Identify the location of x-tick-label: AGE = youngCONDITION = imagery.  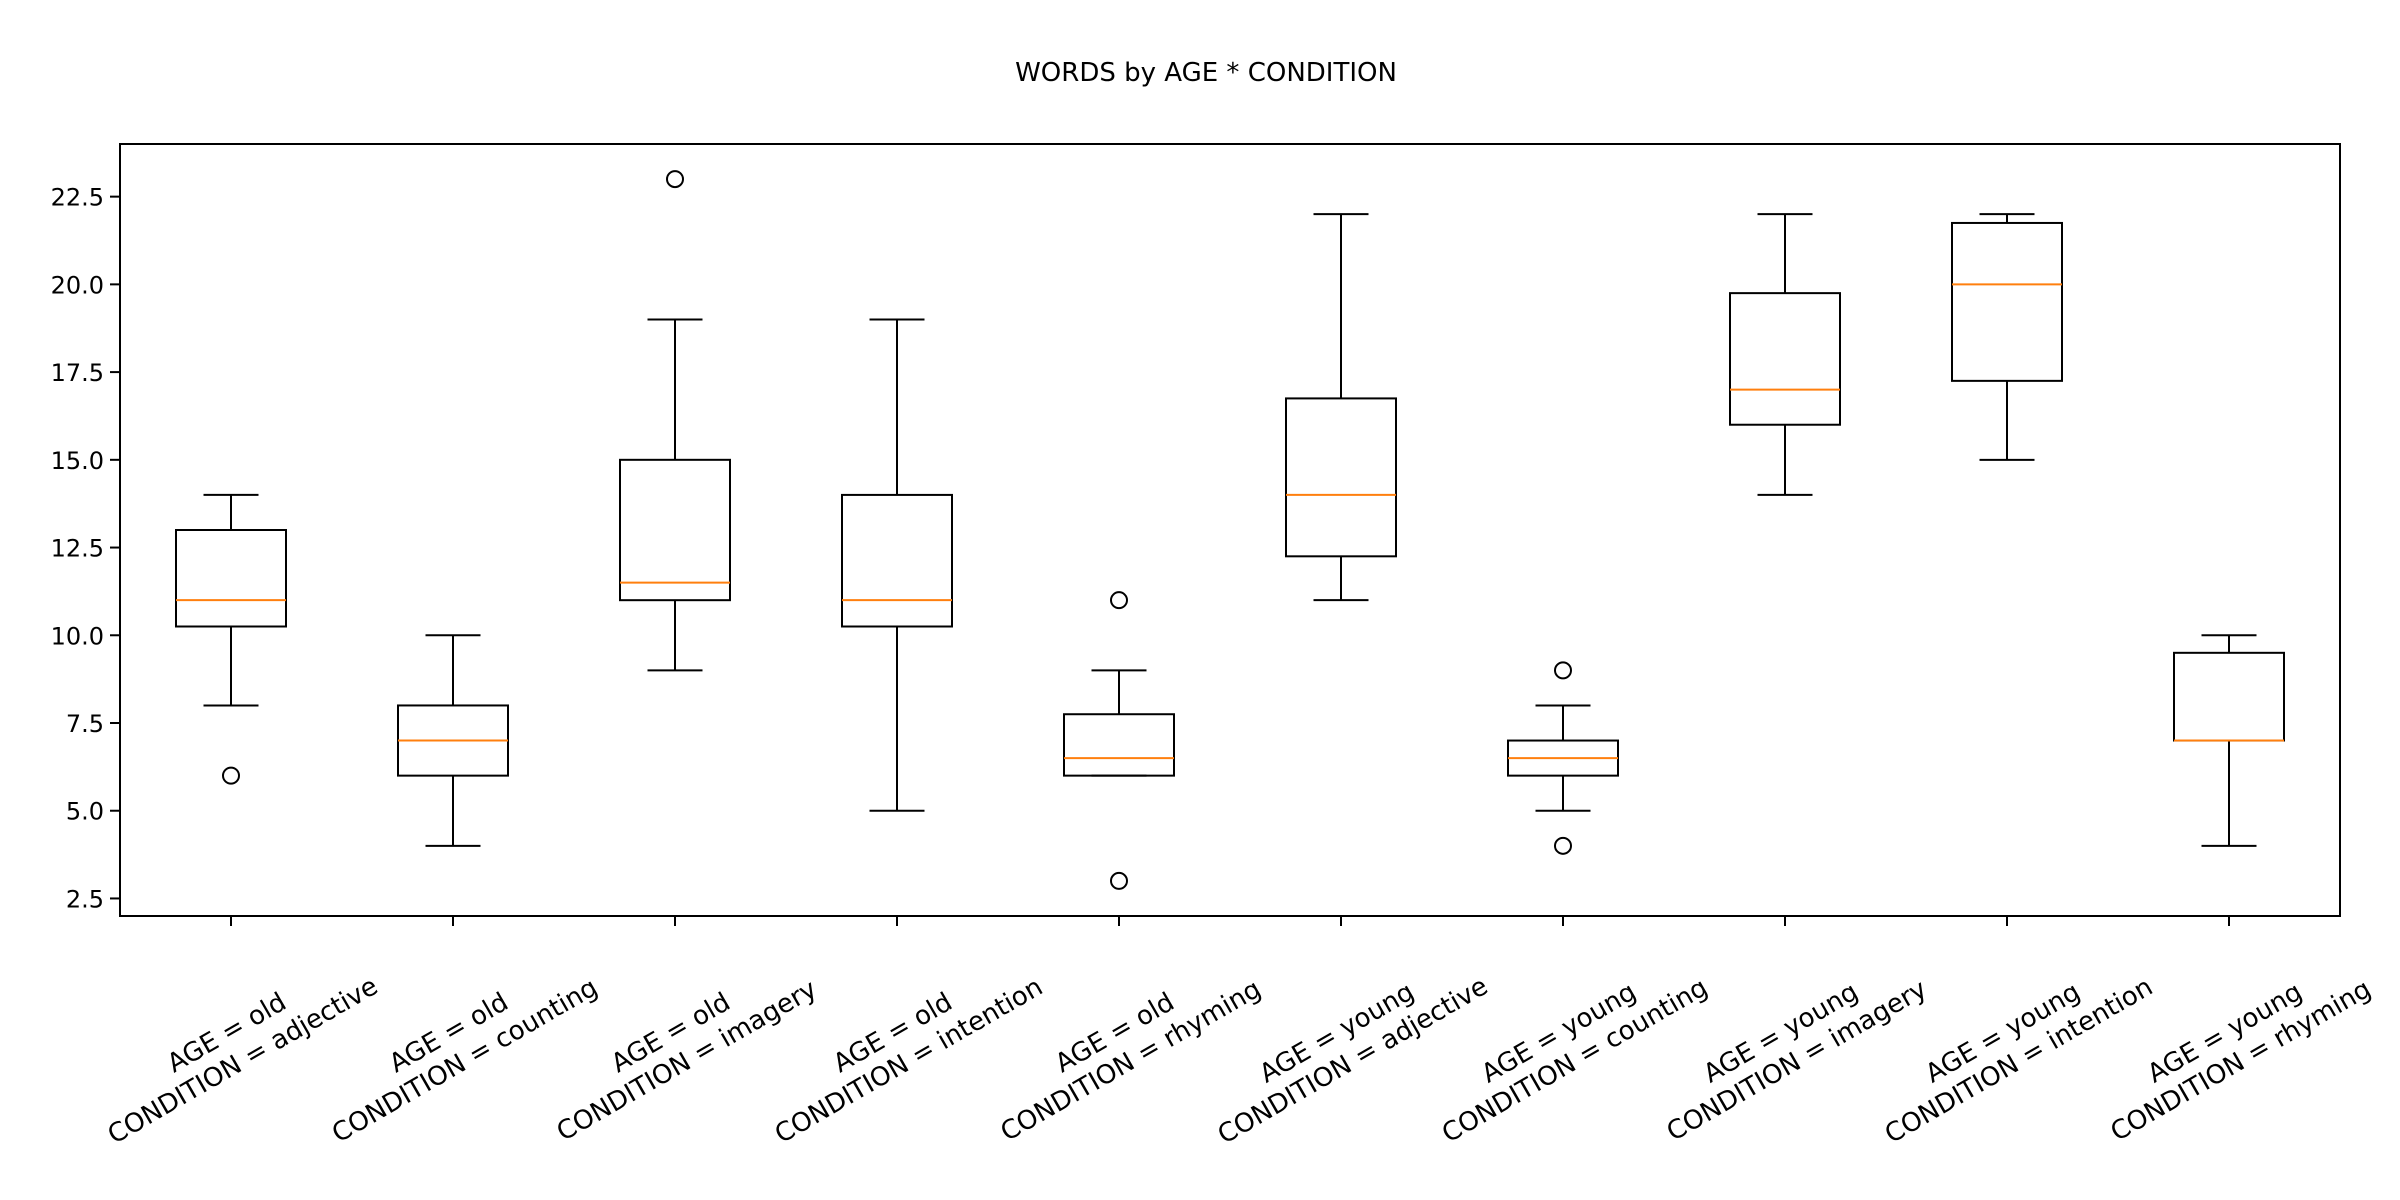
(1789, 1047).